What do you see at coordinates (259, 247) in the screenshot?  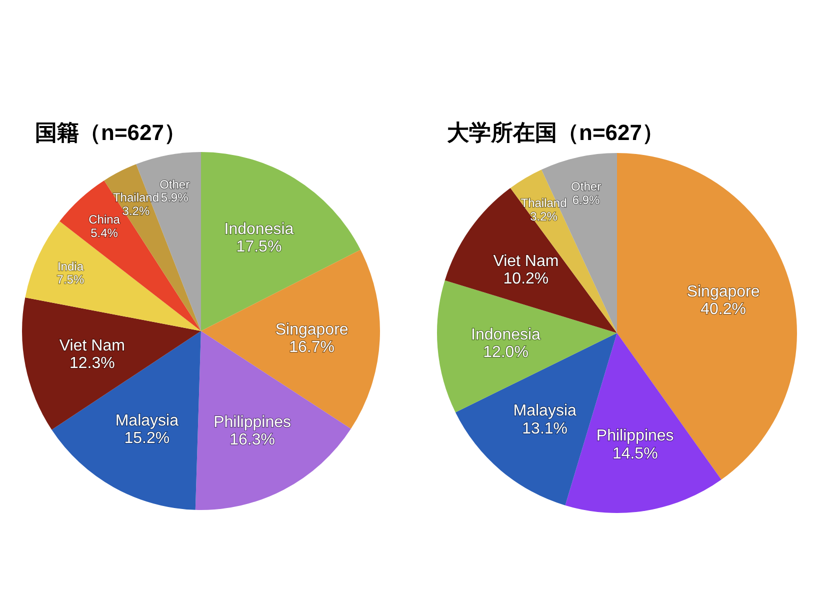 I see `data-label: 17.5%` at bounding box center [259, 247].